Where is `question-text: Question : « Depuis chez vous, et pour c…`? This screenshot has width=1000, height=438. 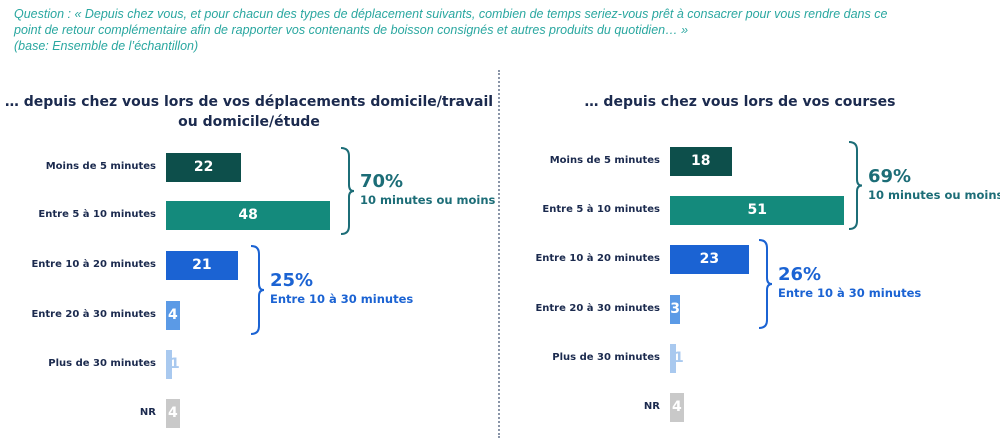 question-text: Question : « Depuis chez vous, et pour c… is located at coordinates (499, 30).